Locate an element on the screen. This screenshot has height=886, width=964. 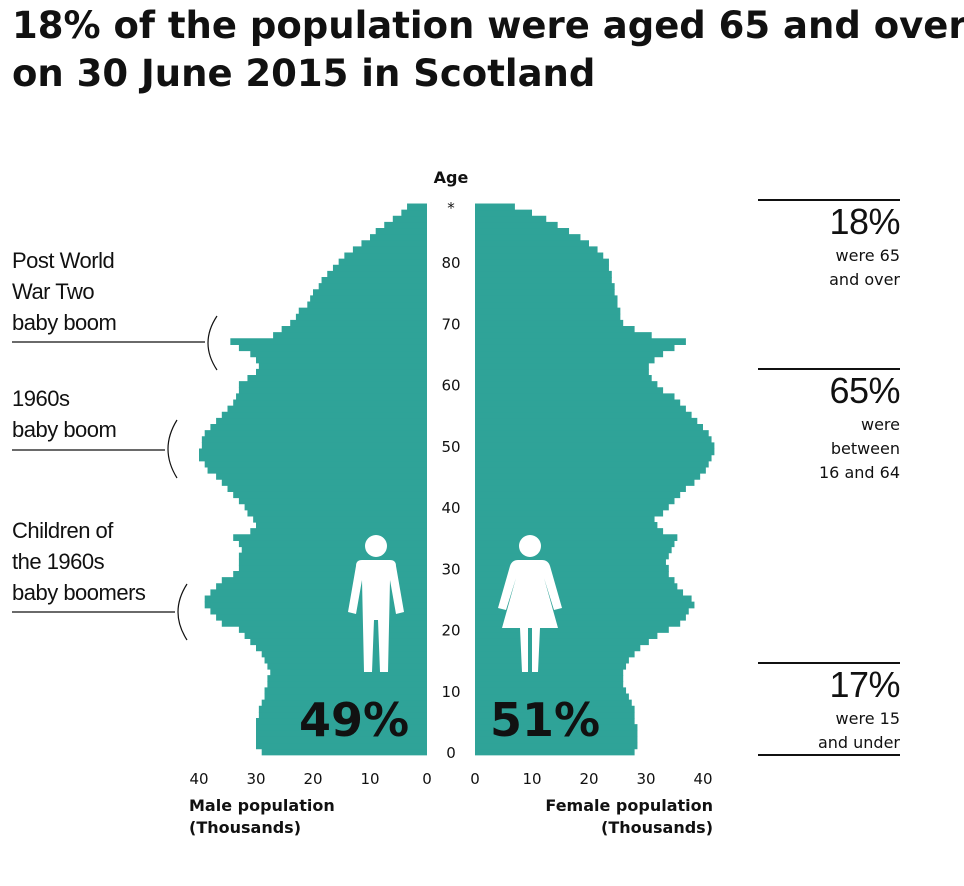
x-axis-title: Male population is located at coordinates (262, 805).